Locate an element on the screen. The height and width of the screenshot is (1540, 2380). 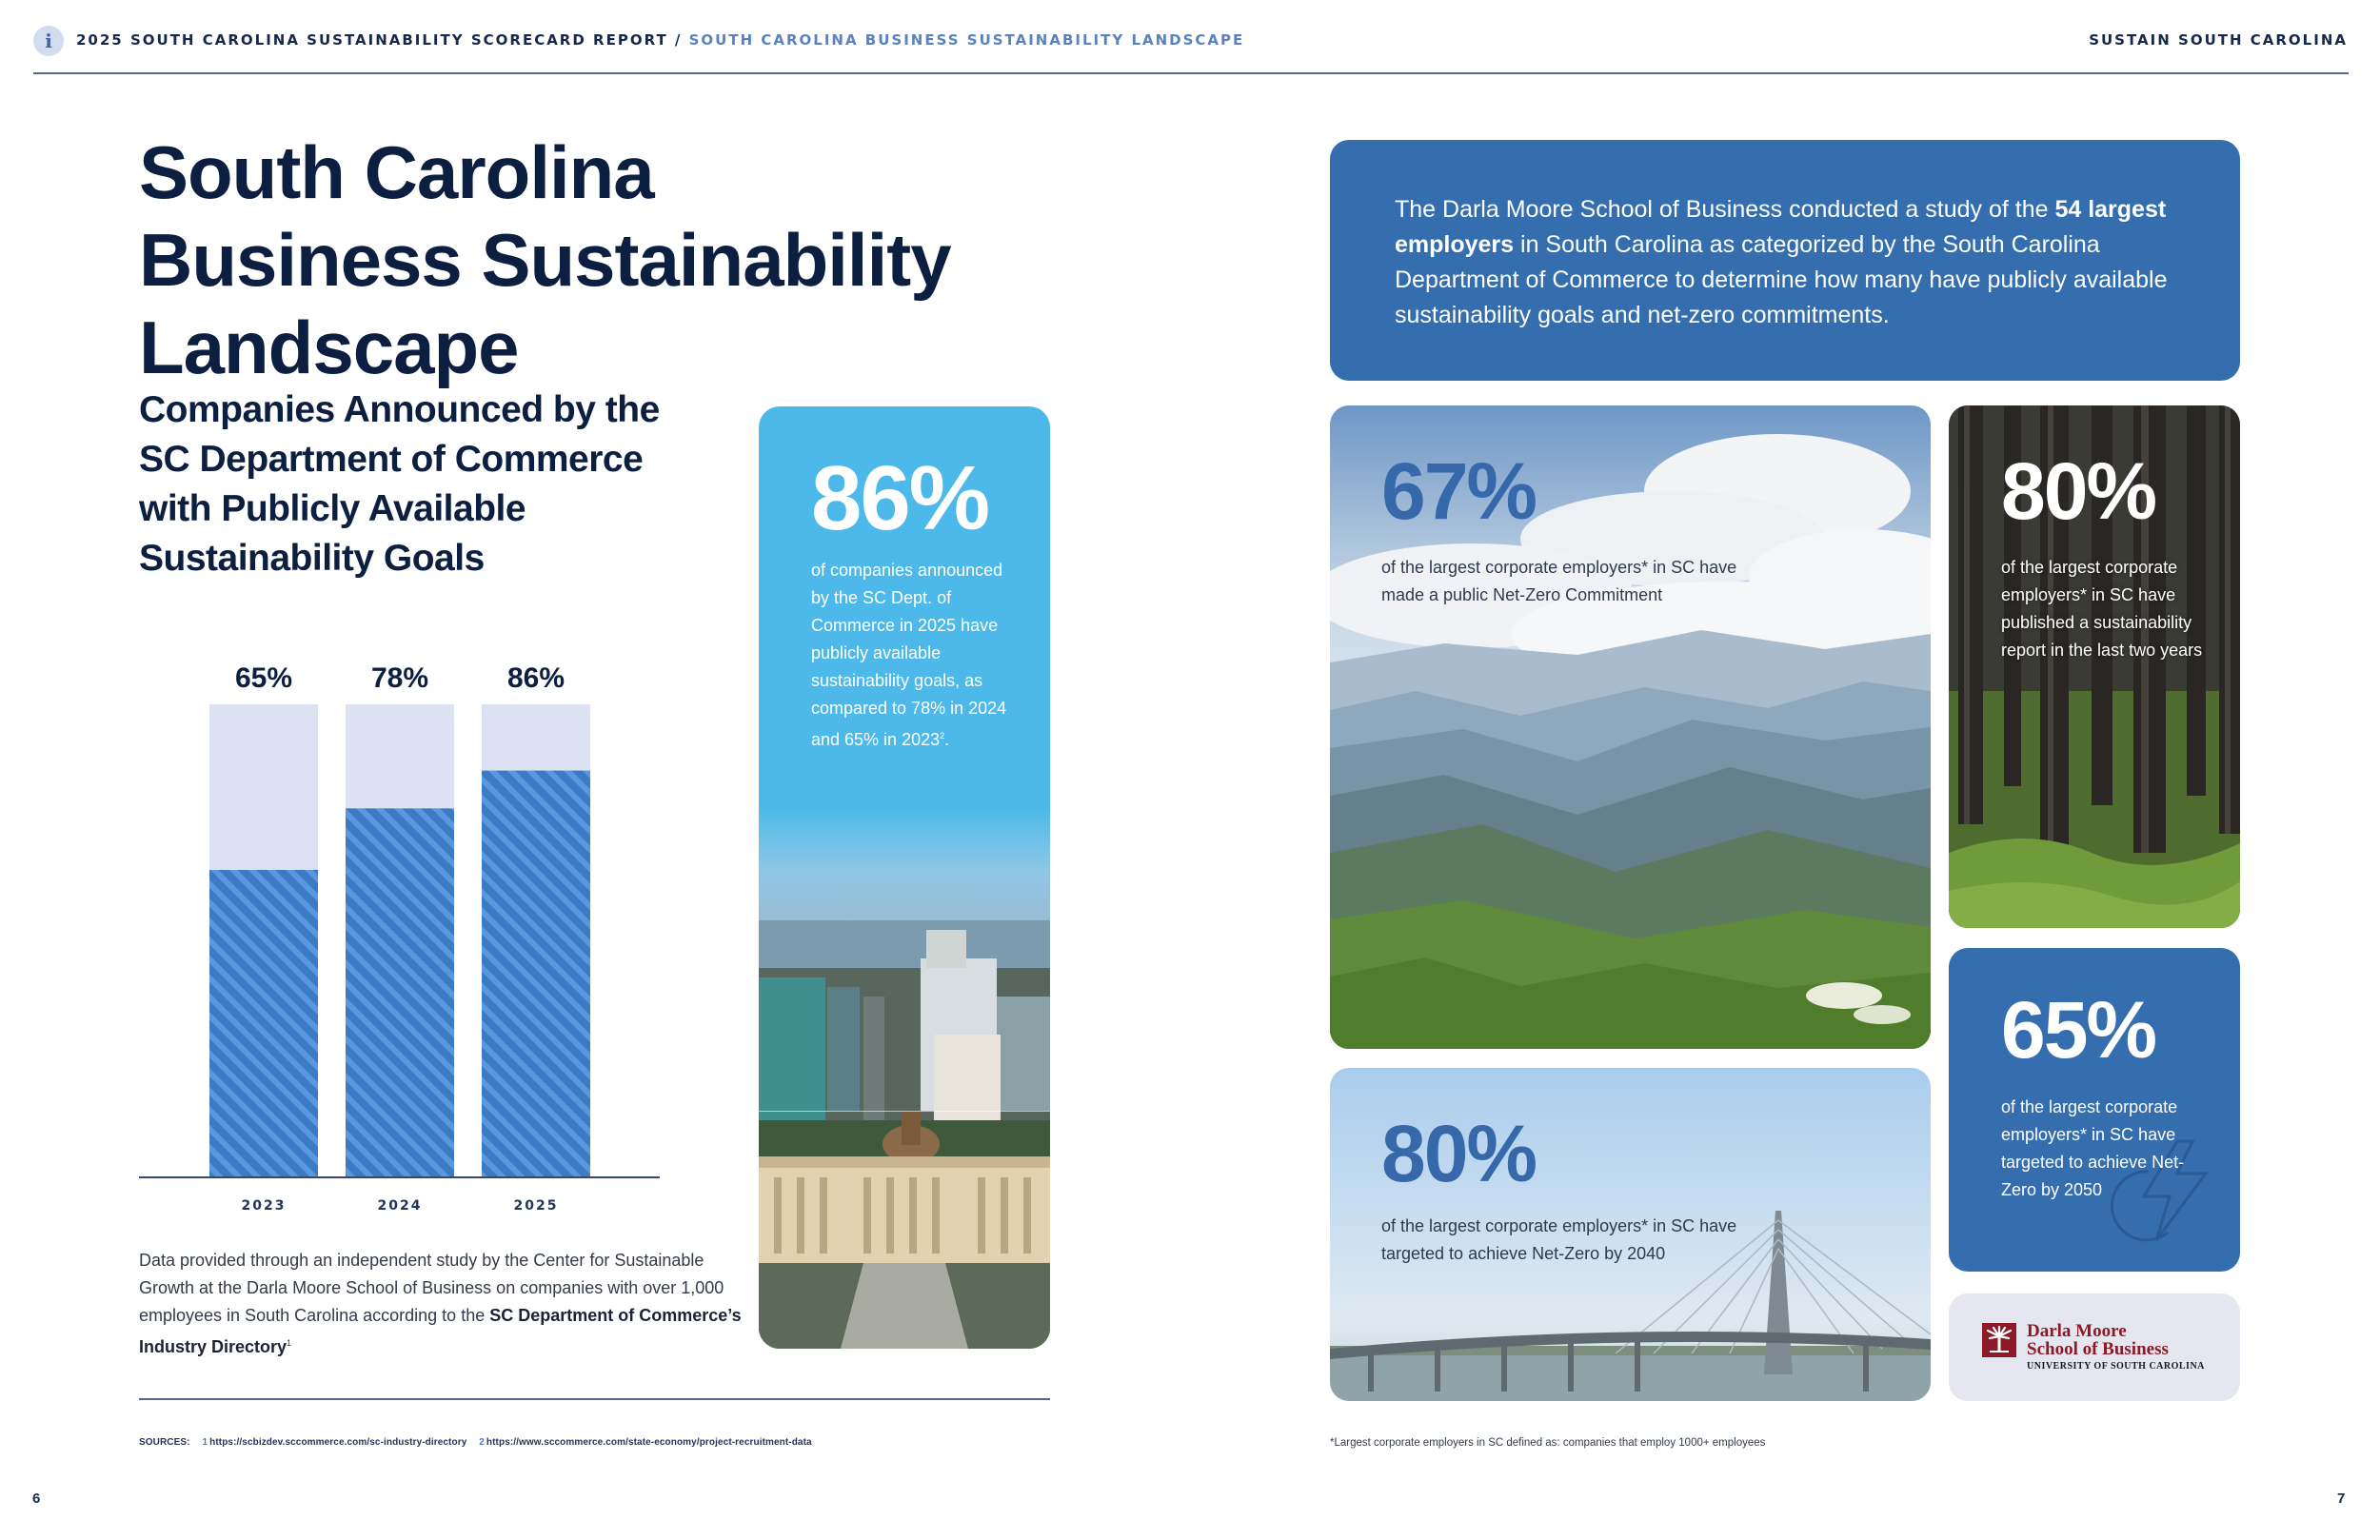
logo-name-line2: School of Business is located at coordinates (2098, 1349).